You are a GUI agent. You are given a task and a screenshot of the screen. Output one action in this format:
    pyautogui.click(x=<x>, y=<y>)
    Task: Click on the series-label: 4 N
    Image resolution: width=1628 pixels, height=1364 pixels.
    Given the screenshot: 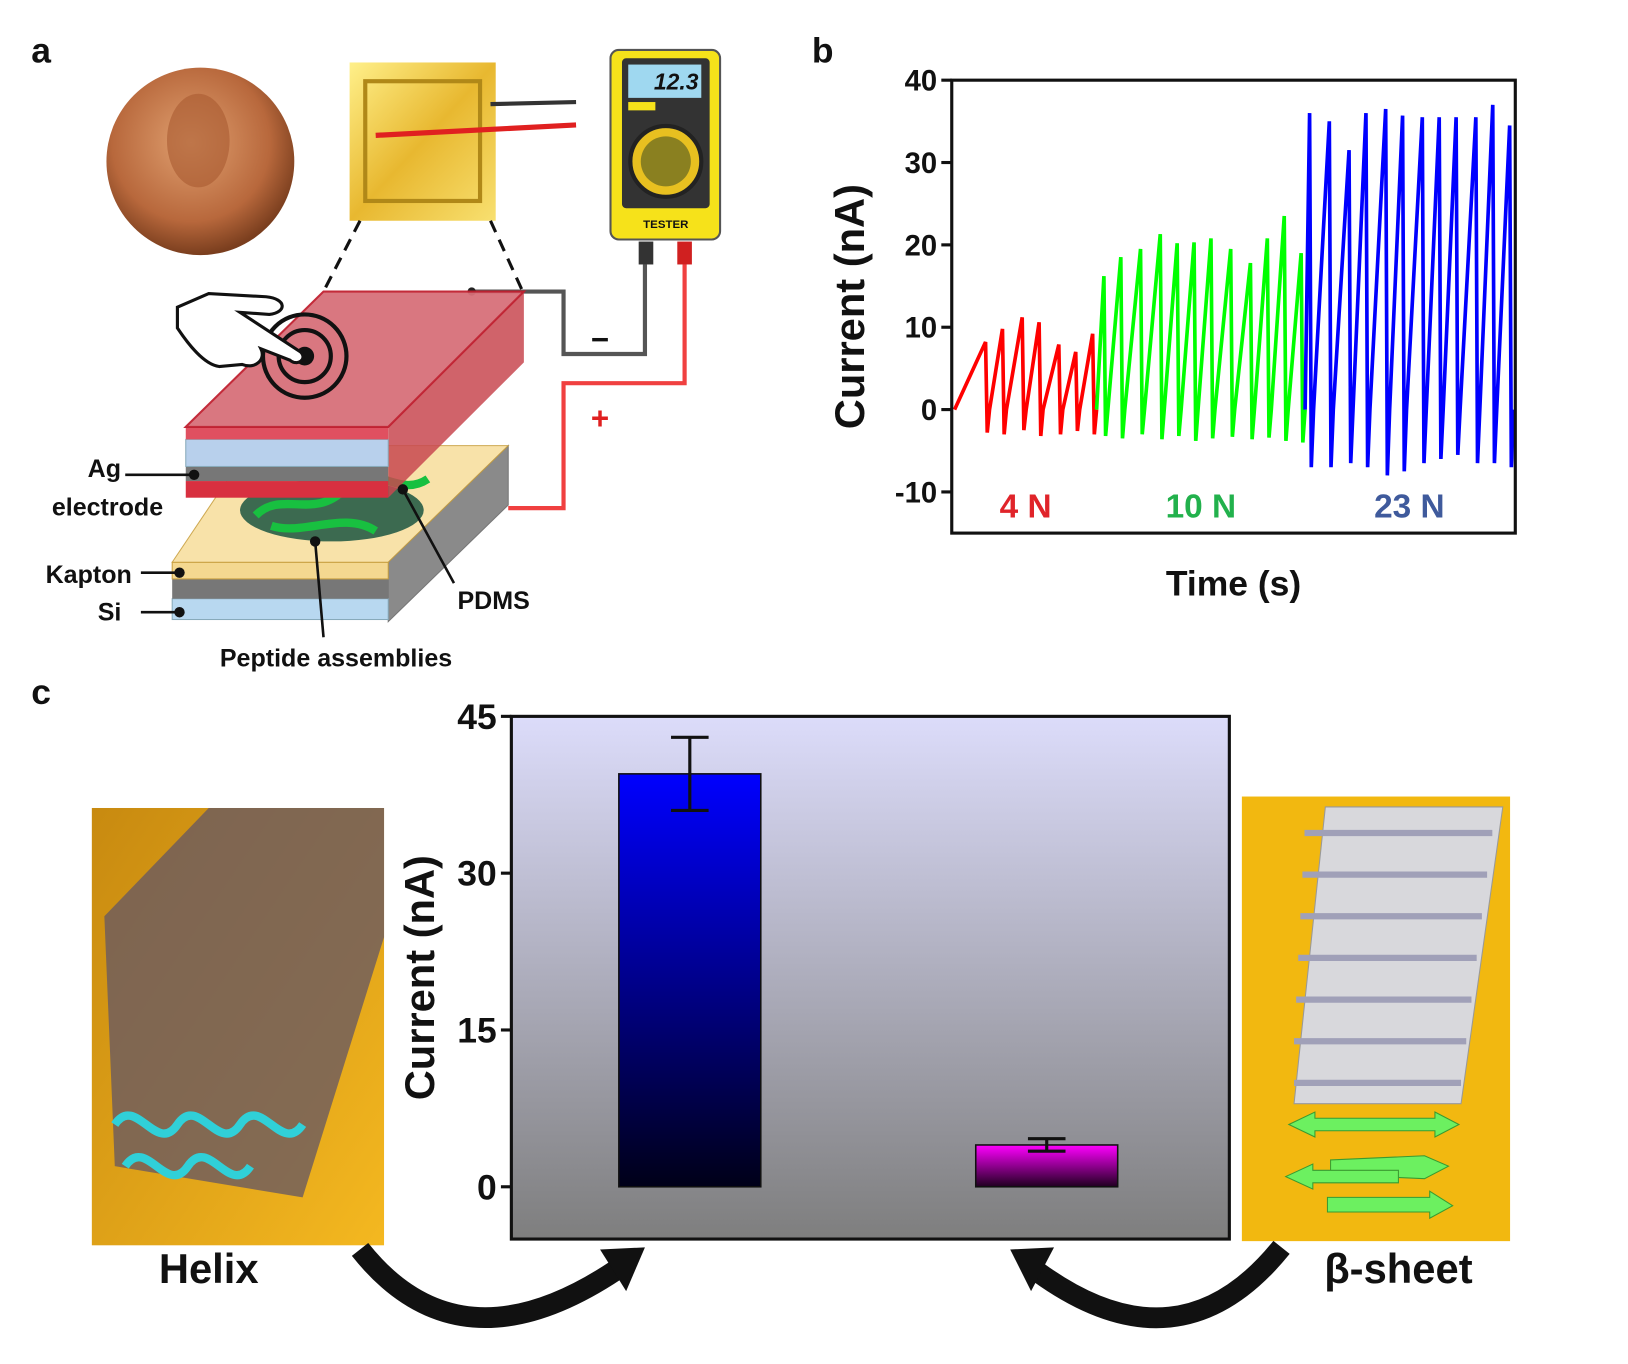 What is the action you would take?
    pyautogui.click(x=1026, y=507)
    